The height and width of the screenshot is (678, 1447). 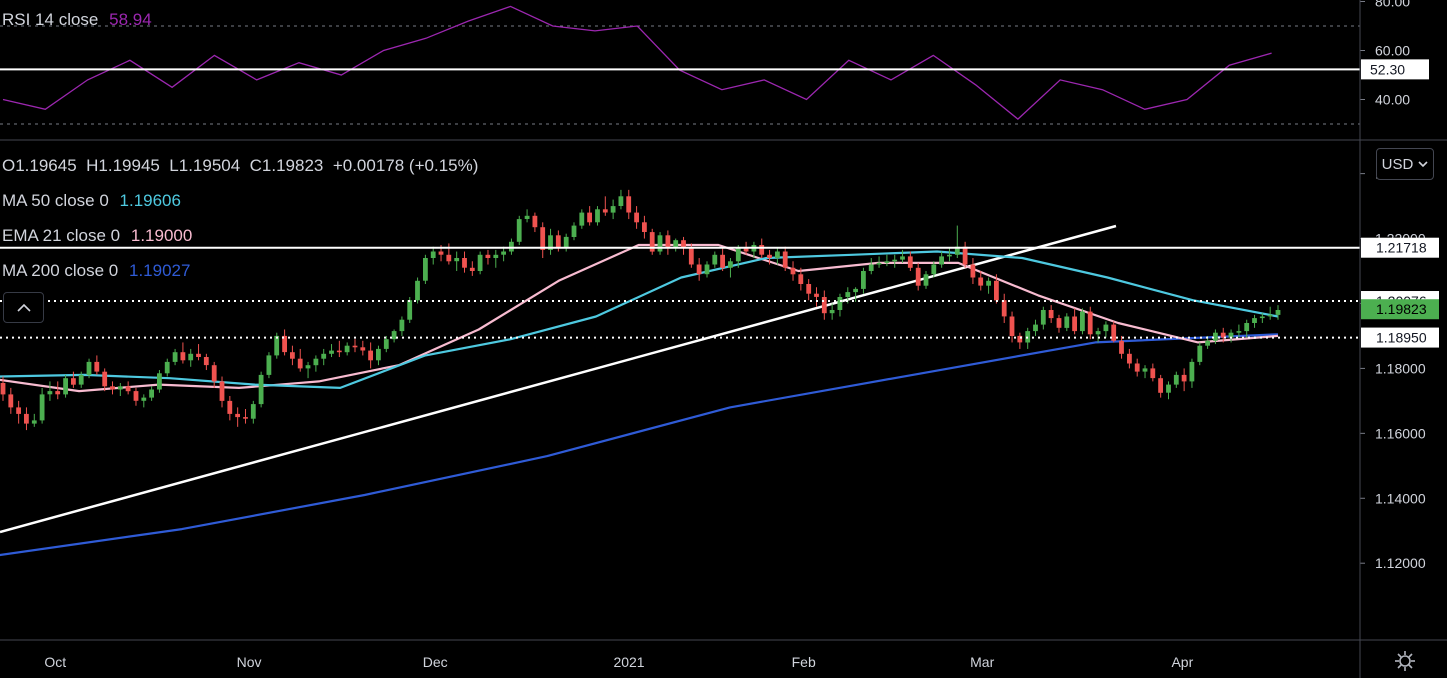 What do you see at coordinates (55, 662) in the screenshot?
I see `time-axis-label: Oct` at bounding box center [55, 662].